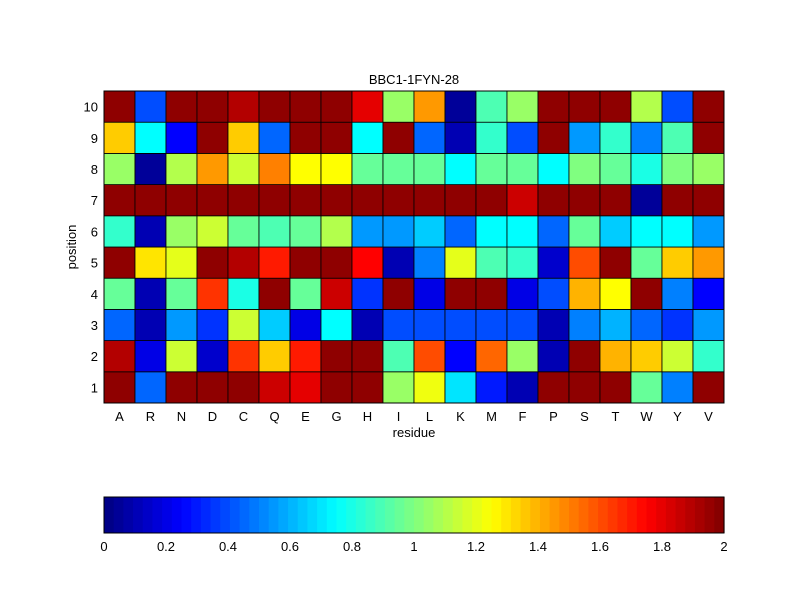  I want to click on x-tick-label: R, so click(150, 416).